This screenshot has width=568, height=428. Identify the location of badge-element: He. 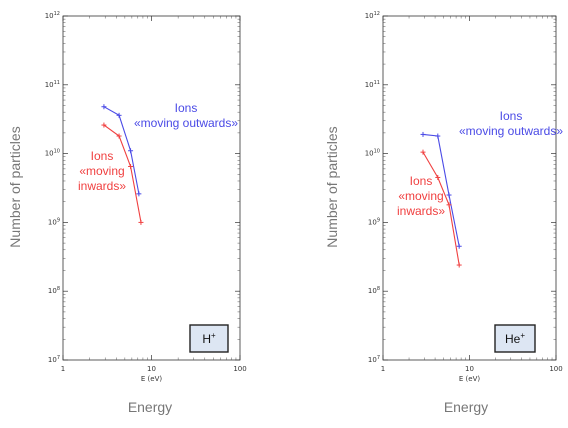
(513, 339).